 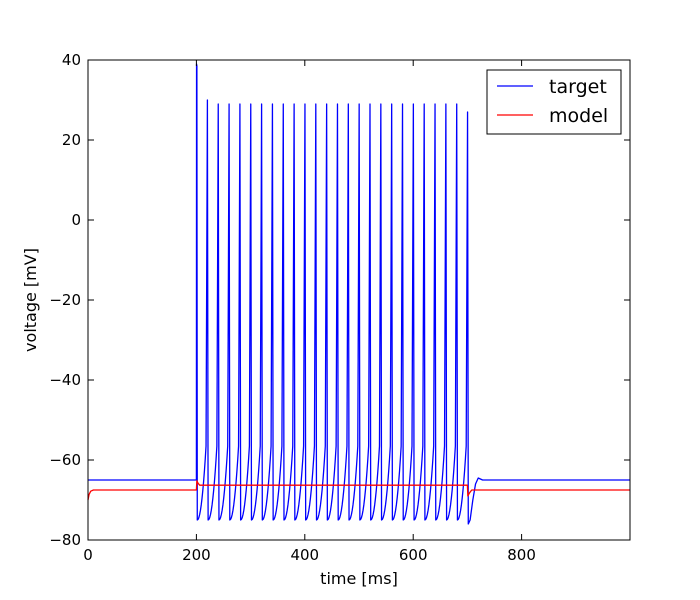 I want to click on y-tick-label: −80, so click(x=65, y=540).